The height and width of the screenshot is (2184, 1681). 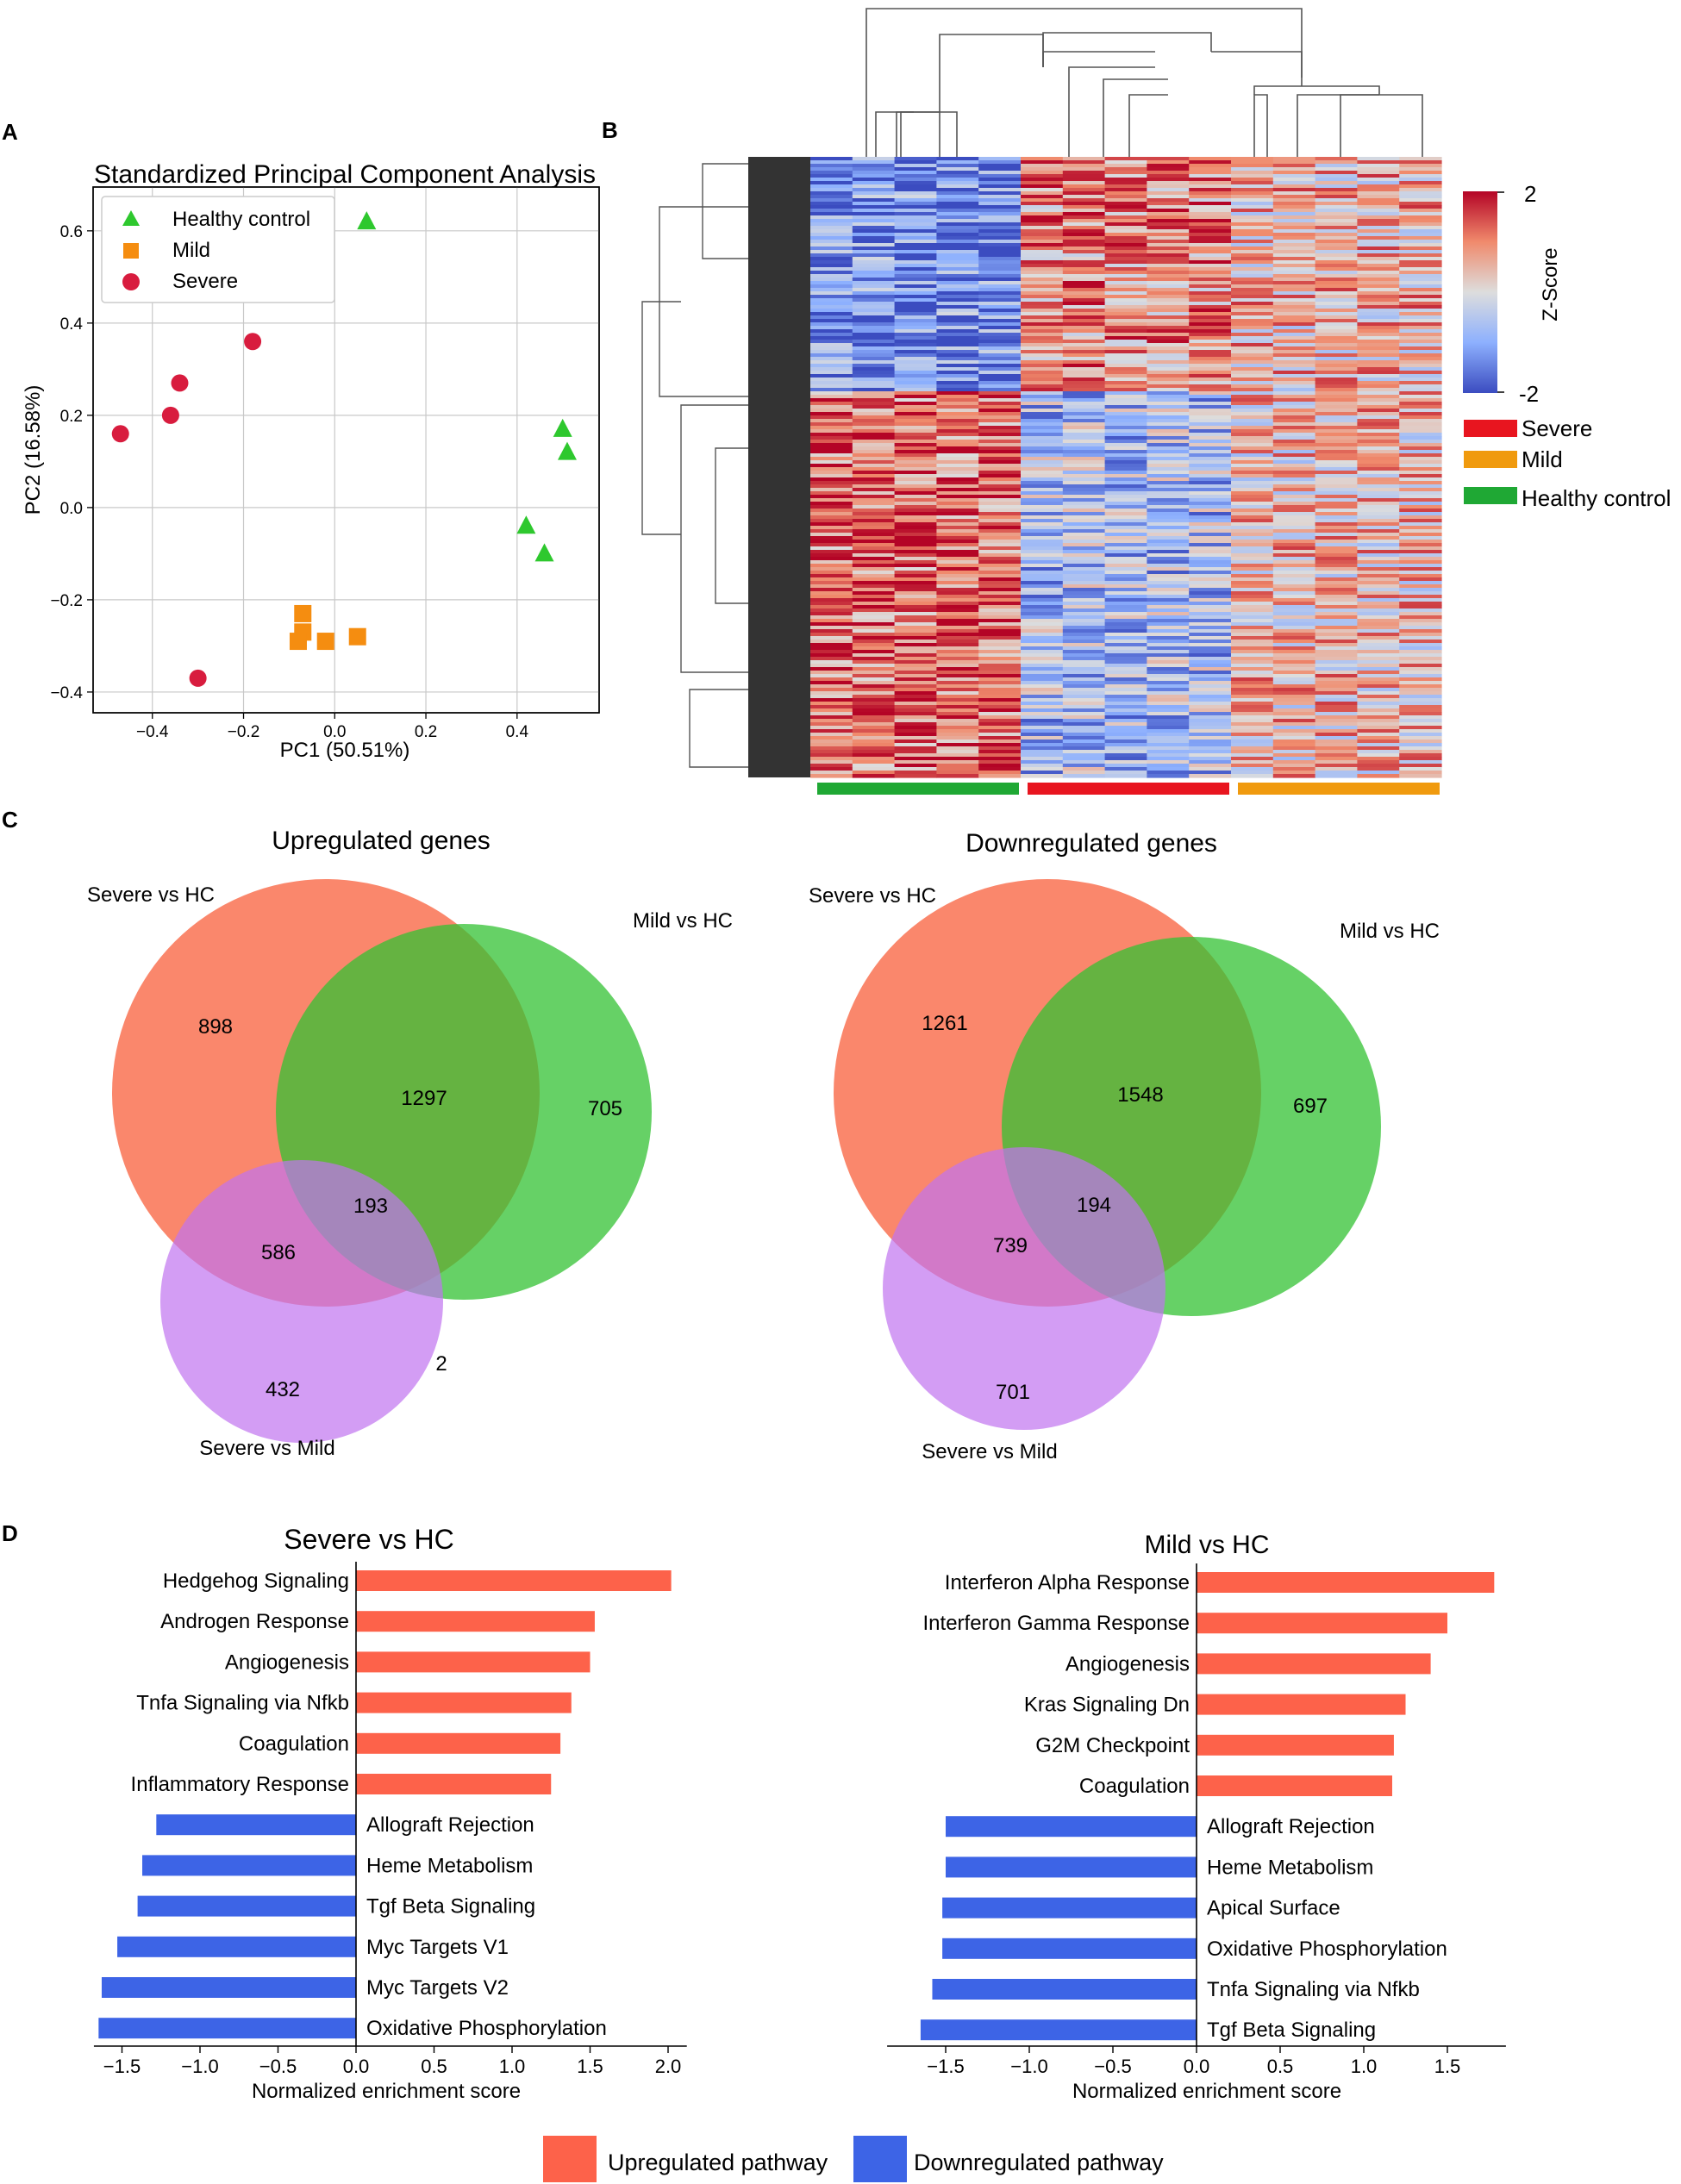 I want to click on group-legend-hc-label: Healthy control, so click(x=1596, y=498).